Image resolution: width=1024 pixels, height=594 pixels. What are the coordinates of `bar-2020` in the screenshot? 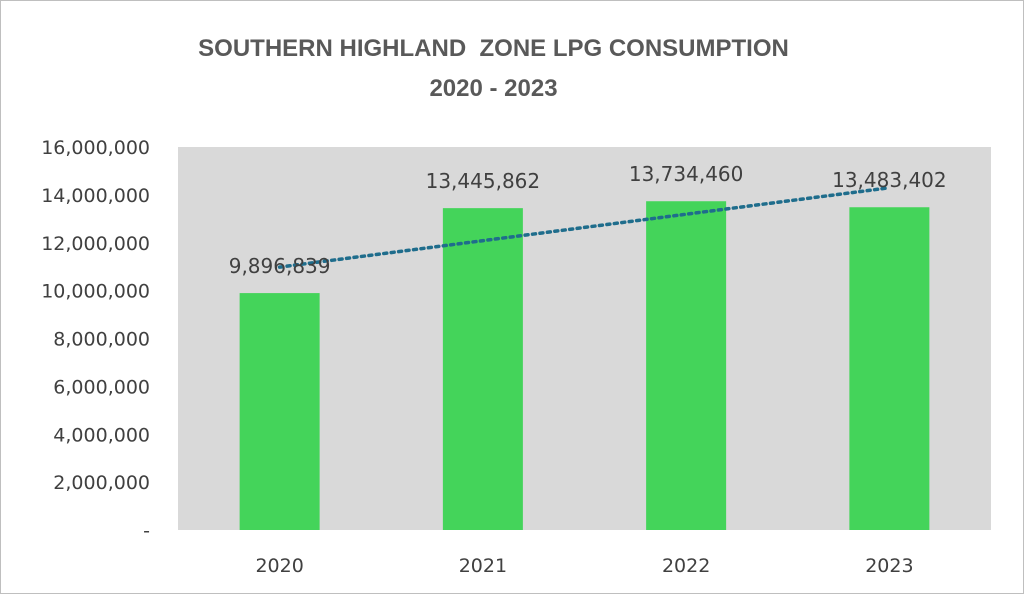 It's located at (279, 411).